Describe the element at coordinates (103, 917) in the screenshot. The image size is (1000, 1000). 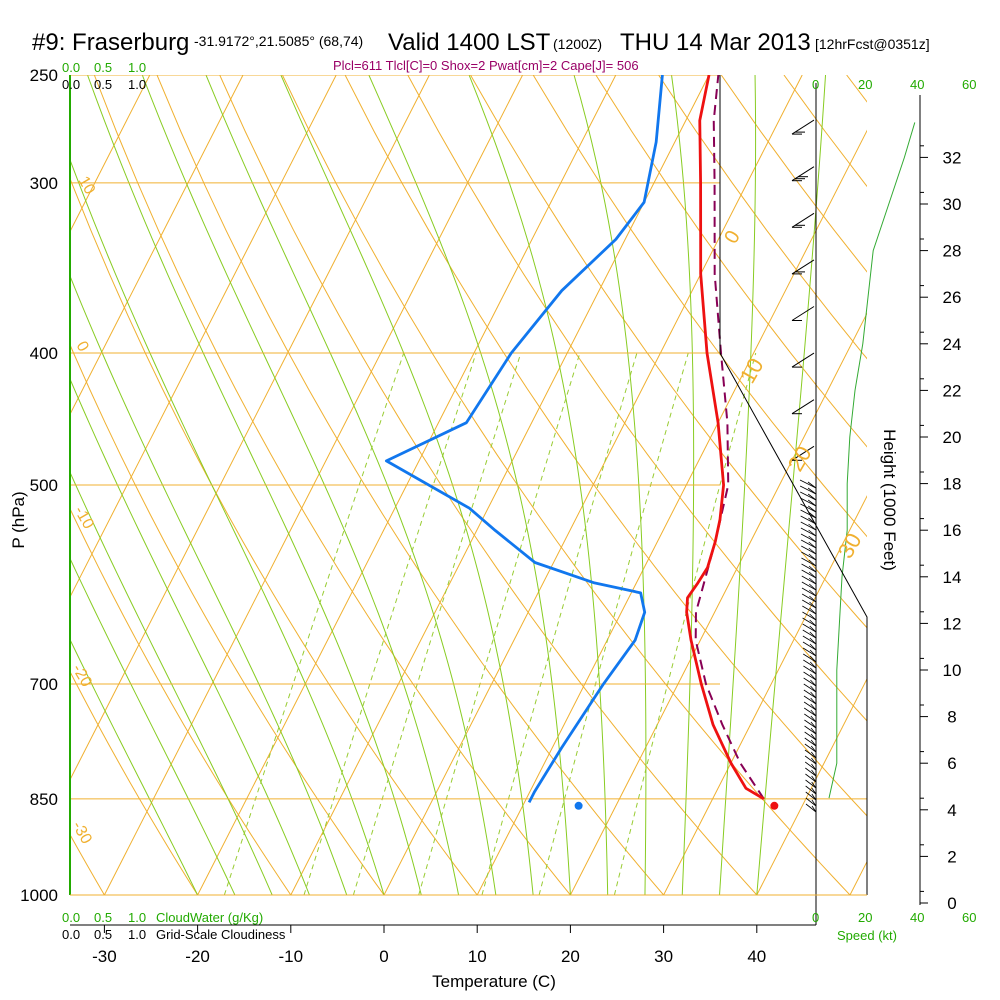
I see `bottom-cloudwater-tick-1: 0.5` at that location.